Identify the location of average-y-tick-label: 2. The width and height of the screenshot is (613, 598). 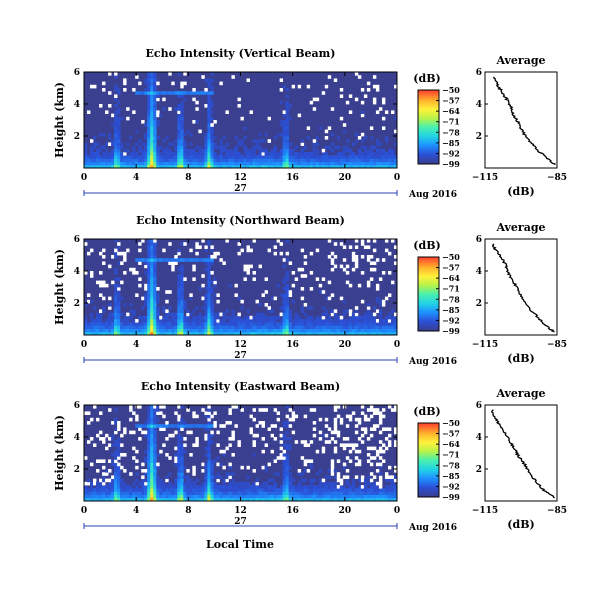
(479, 304).